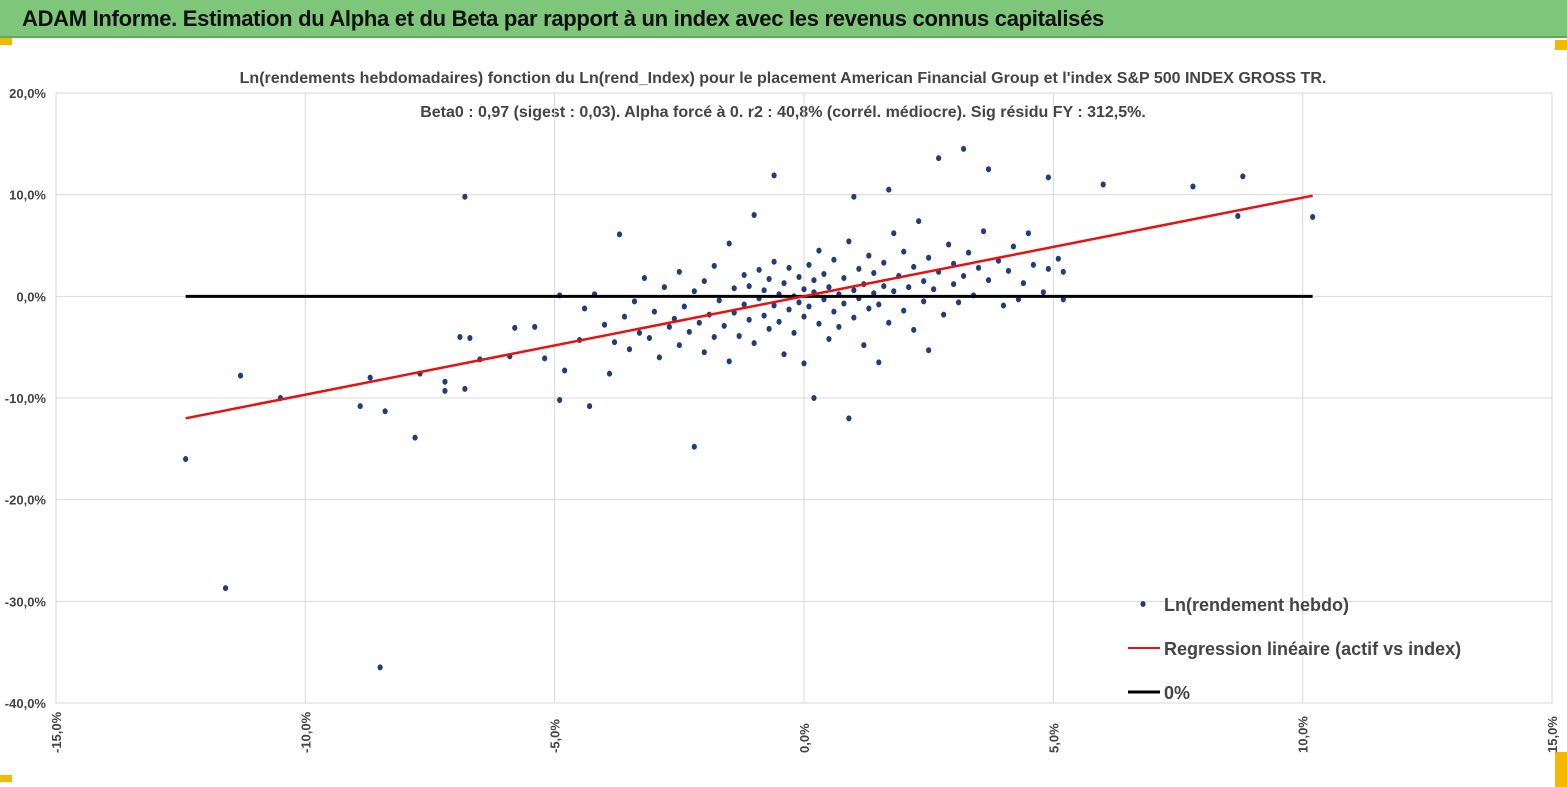 This screenshot has height=787, width=1567. What do you see at coordinates (31, 296) in the screenshot?
I see `y-tick-label: 0,0%` at bounding box center [31, 296].